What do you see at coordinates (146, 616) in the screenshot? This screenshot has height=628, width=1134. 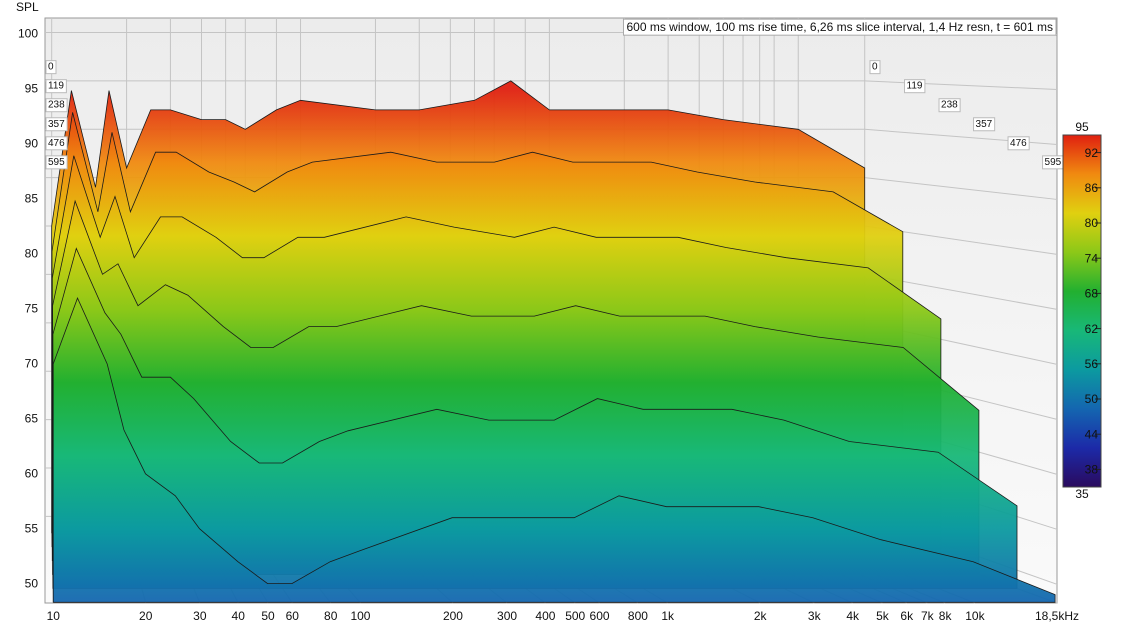 I see `x-tick-label: 20` at bounding box center [146, 616].